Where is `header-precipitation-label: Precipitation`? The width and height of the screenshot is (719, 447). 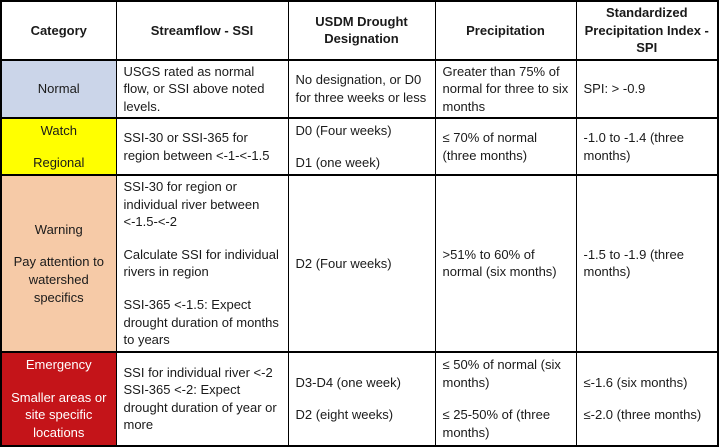 header-precipitation-label: Precipitation is located at coordinates (505, 30).